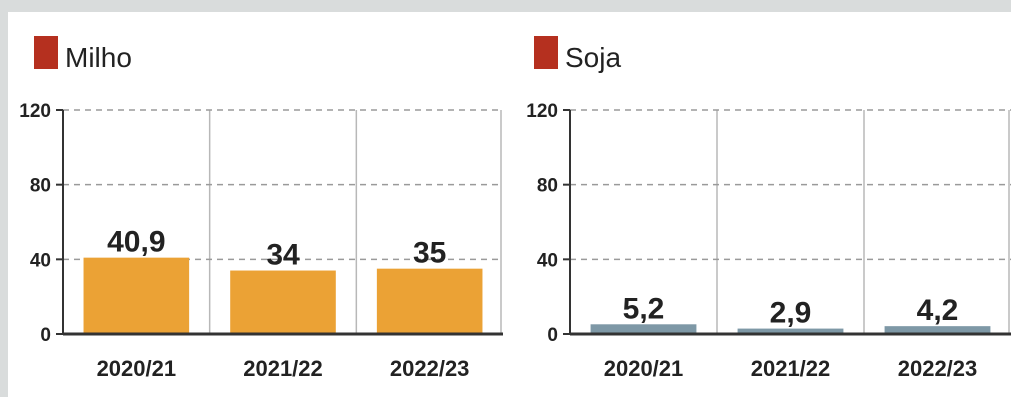 This screenshot has width=1011, height=397. Describe the element at coordinates (429, 253) in the screenshot. I see `data-label: 35` at that location.